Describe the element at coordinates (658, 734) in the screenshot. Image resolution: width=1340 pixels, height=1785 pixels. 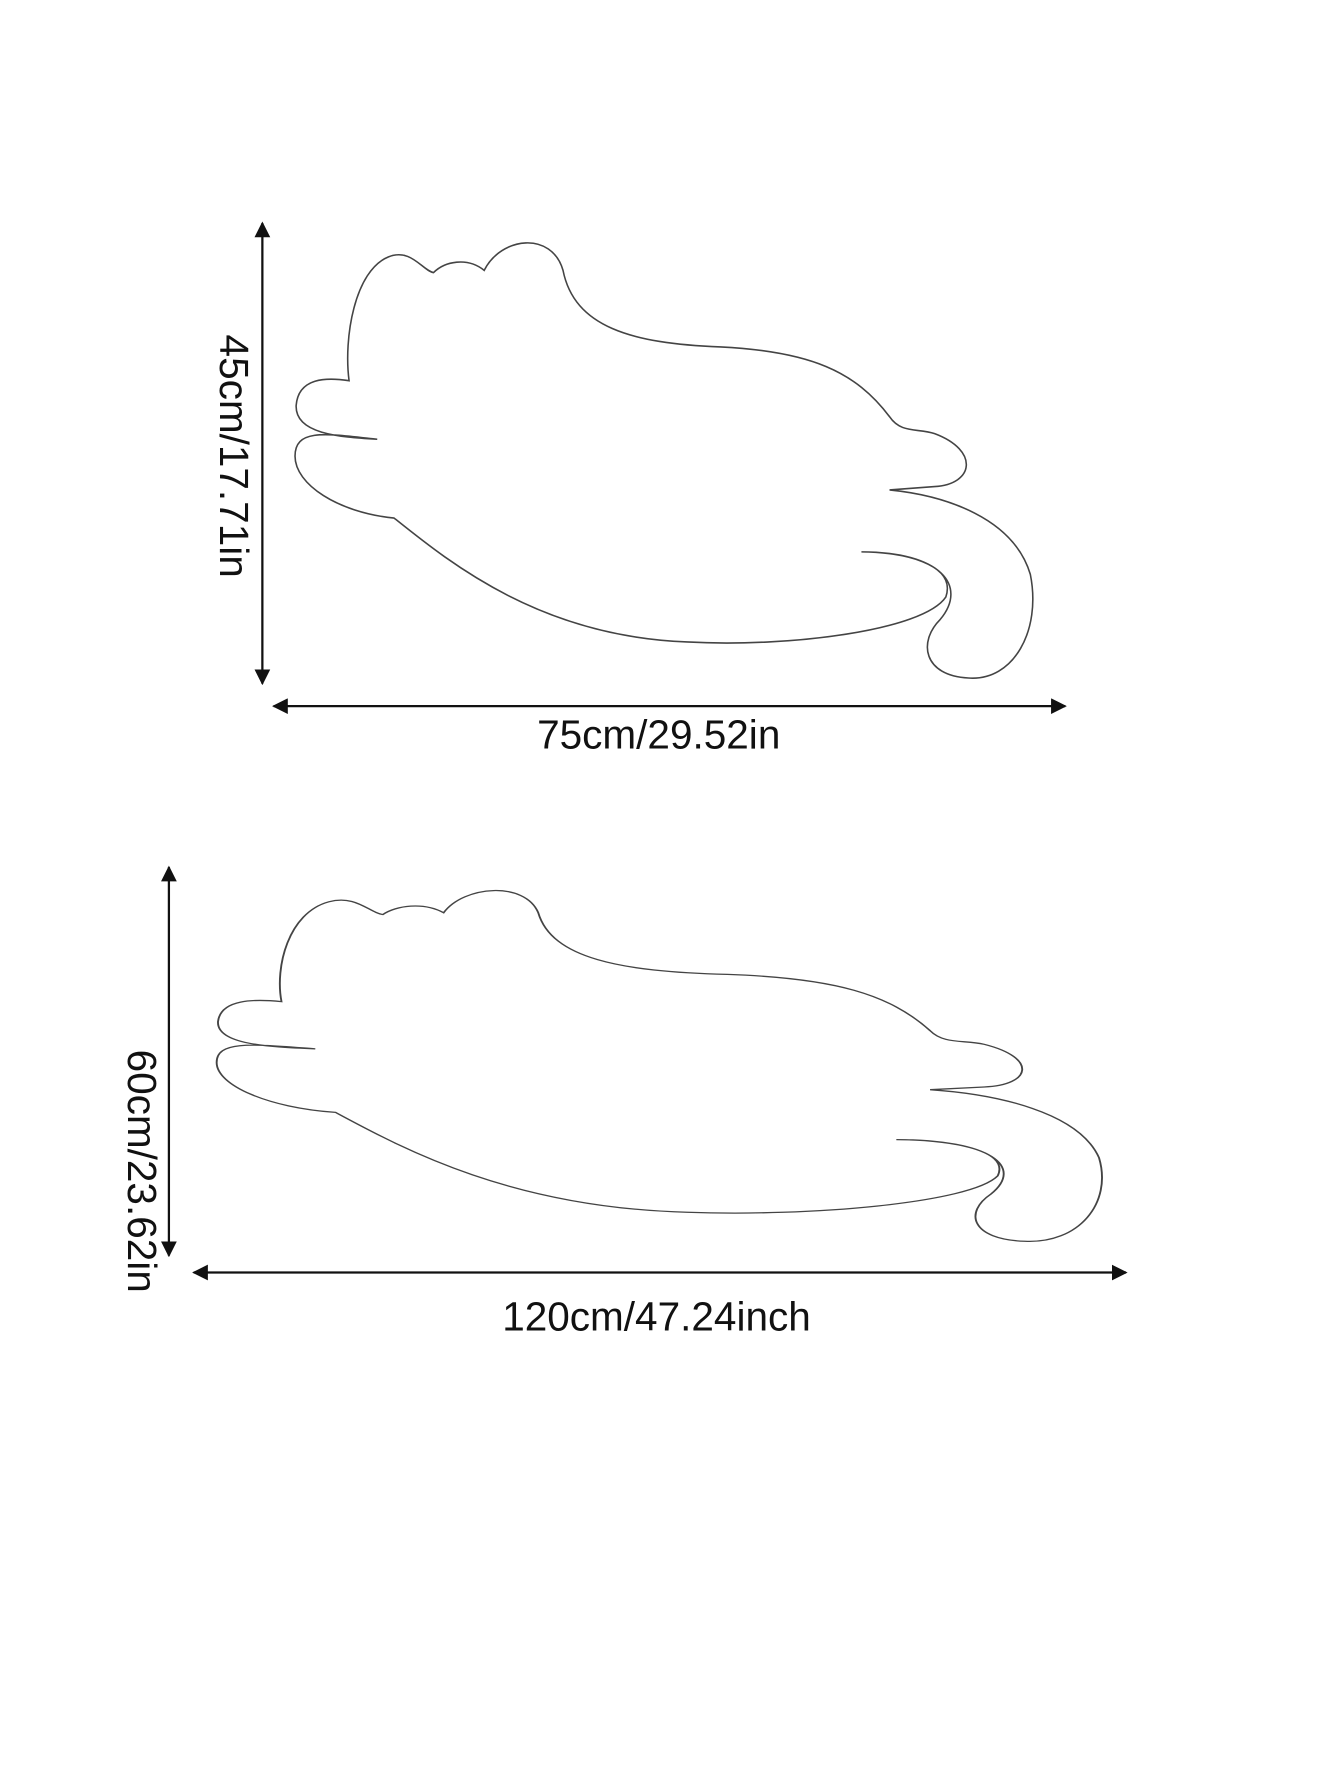
I see `width-label: 75cm/29.52in` at that location.